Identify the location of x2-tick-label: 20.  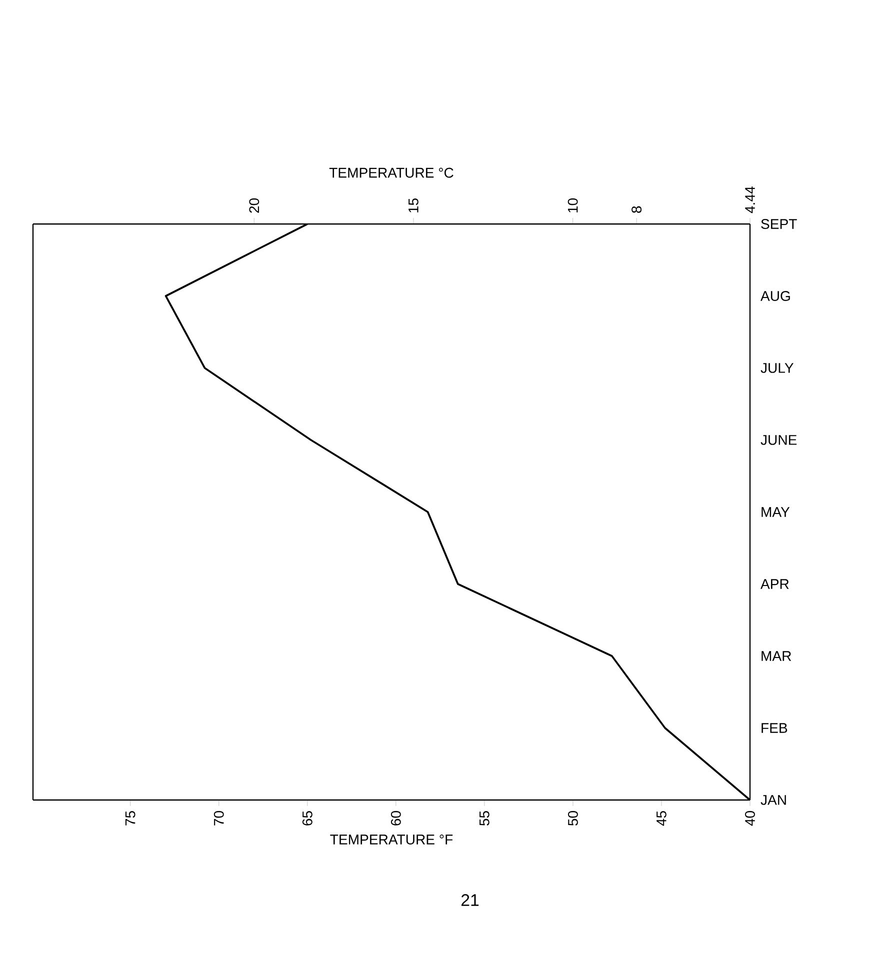
(254, 205).